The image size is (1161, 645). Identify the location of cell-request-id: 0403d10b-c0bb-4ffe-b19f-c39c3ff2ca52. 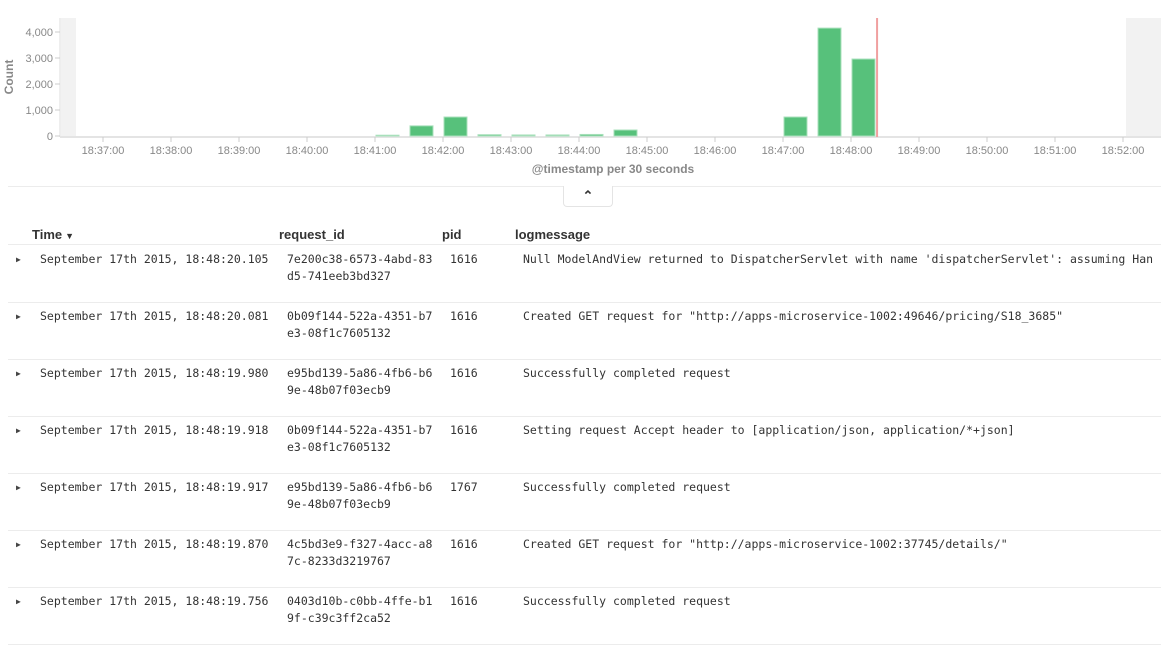
(360, 609).